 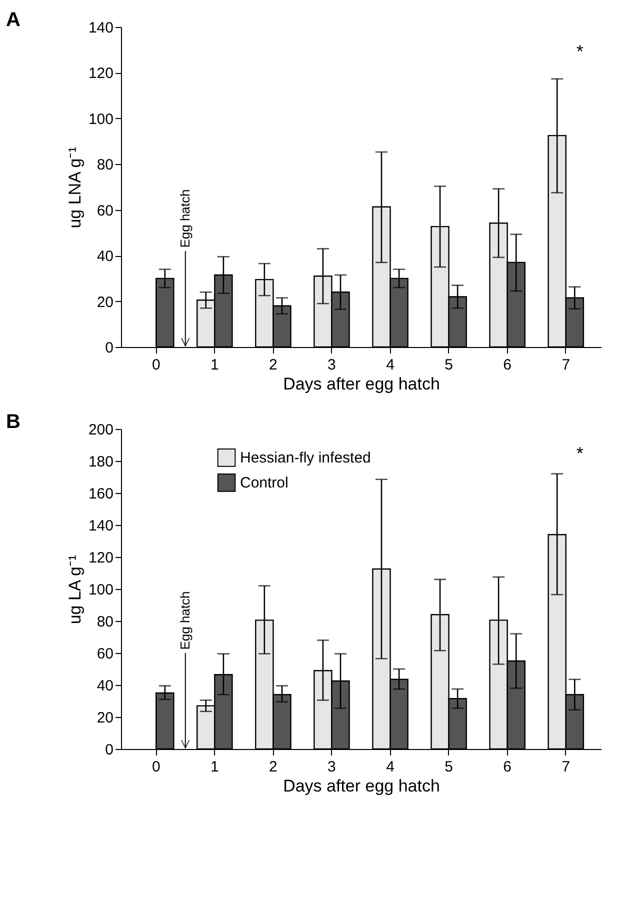 What do you see at coordinates (101, 430) in the screenshot?
I see `y-tick-label: 200` at bounding box center [101, 430].